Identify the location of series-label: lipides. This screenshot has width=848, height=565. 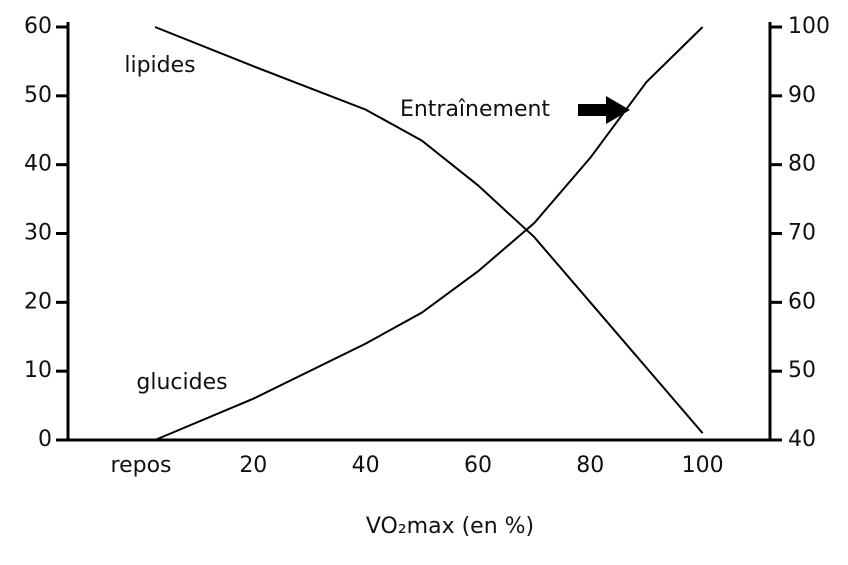
(159, 65).